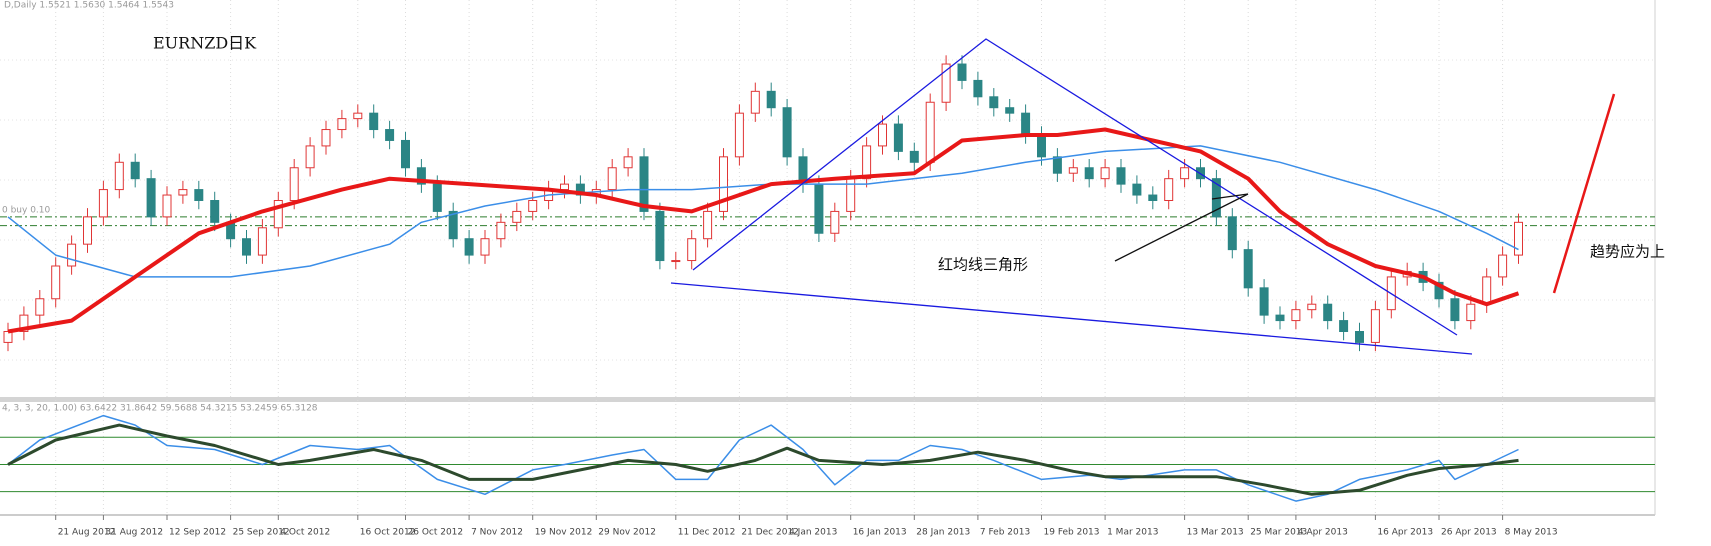 The image size is (1711, 546). What do you see at coordinates (436, 533) in the screenshot?
I see `x-tick-label: 26 Oct 2012` at bounding box center [436, 533].